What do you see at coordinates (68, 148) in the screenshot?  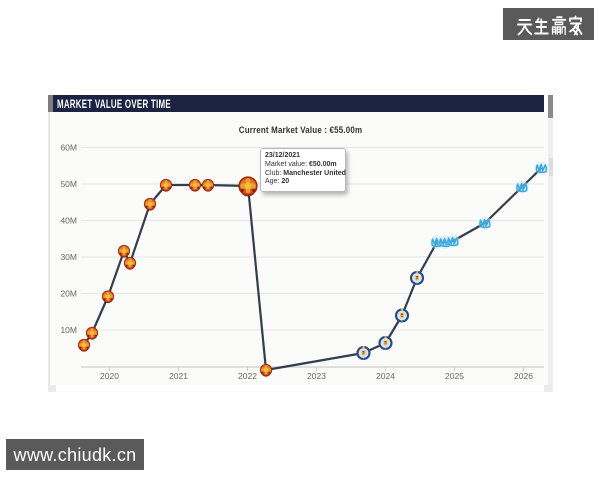 I see `svg-text: 60M` at bounding box center [68, 148].